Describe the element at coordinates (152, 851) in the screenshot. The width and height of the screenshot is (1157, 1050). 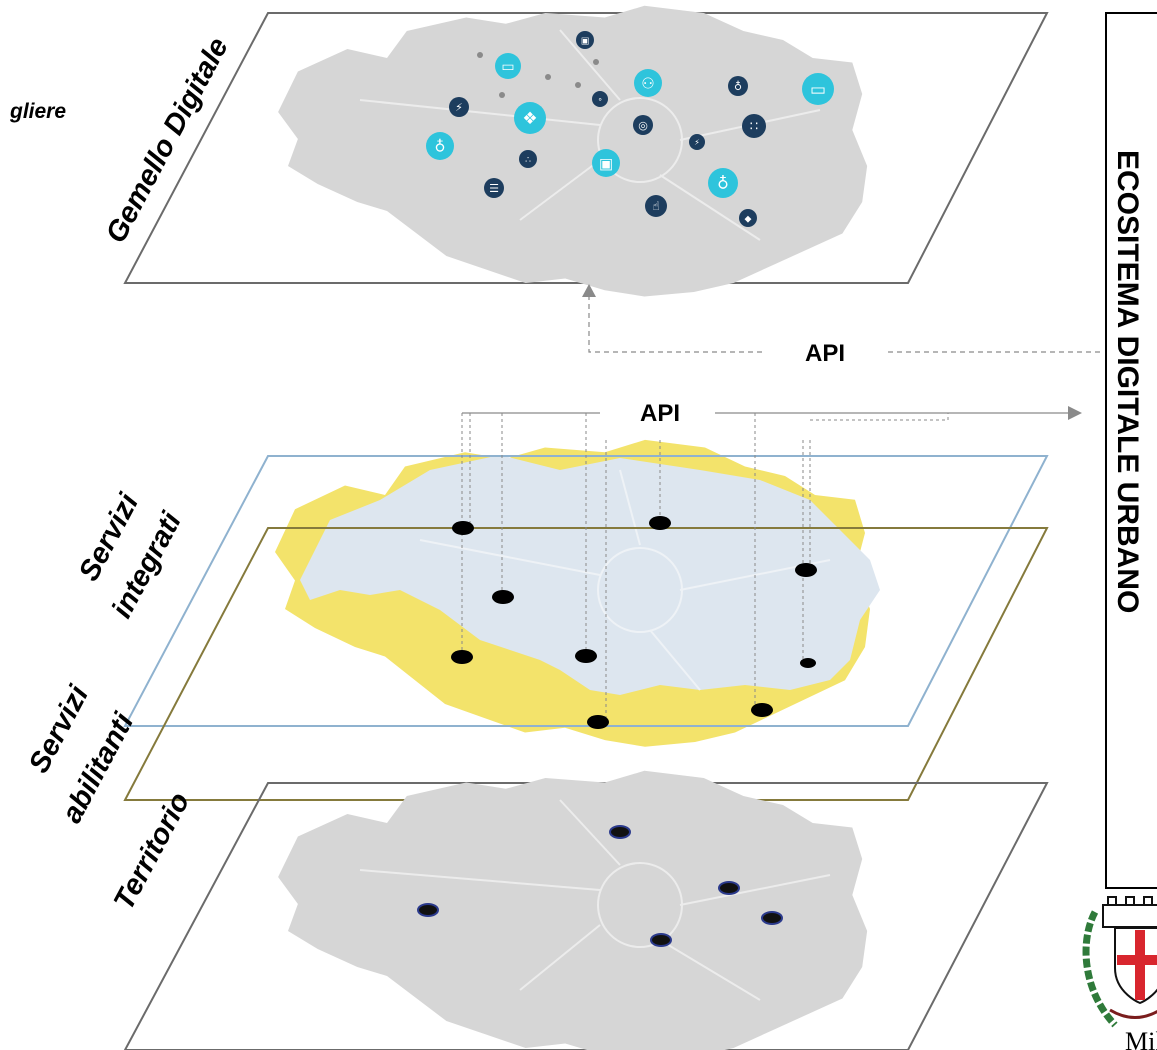
I see `territorio-label: Territorio` at that location.